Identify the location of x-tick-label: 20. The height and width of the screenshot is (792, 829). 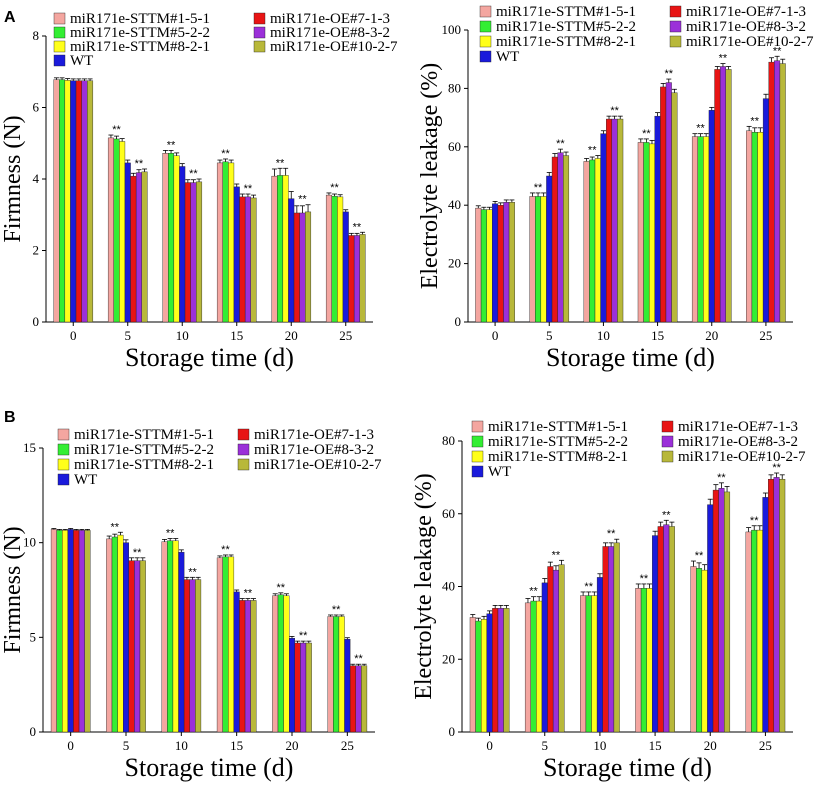
(291, 335).